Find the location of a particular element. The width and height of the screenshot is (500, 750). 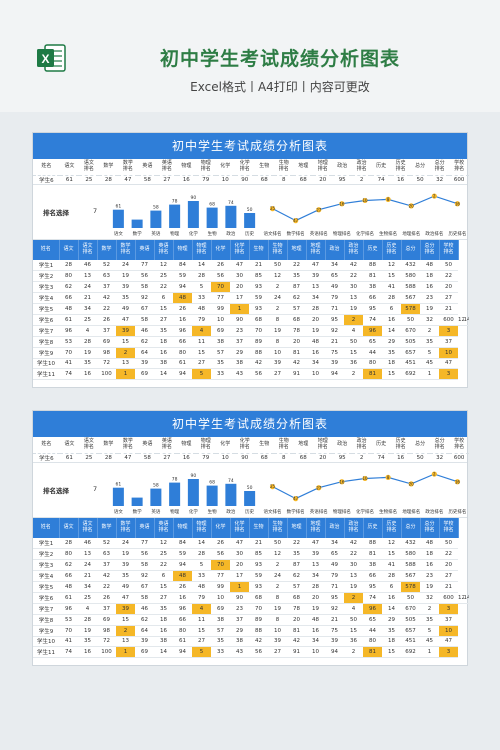

rank-select-label: 排名选择 is located at coordinates (56, 491).